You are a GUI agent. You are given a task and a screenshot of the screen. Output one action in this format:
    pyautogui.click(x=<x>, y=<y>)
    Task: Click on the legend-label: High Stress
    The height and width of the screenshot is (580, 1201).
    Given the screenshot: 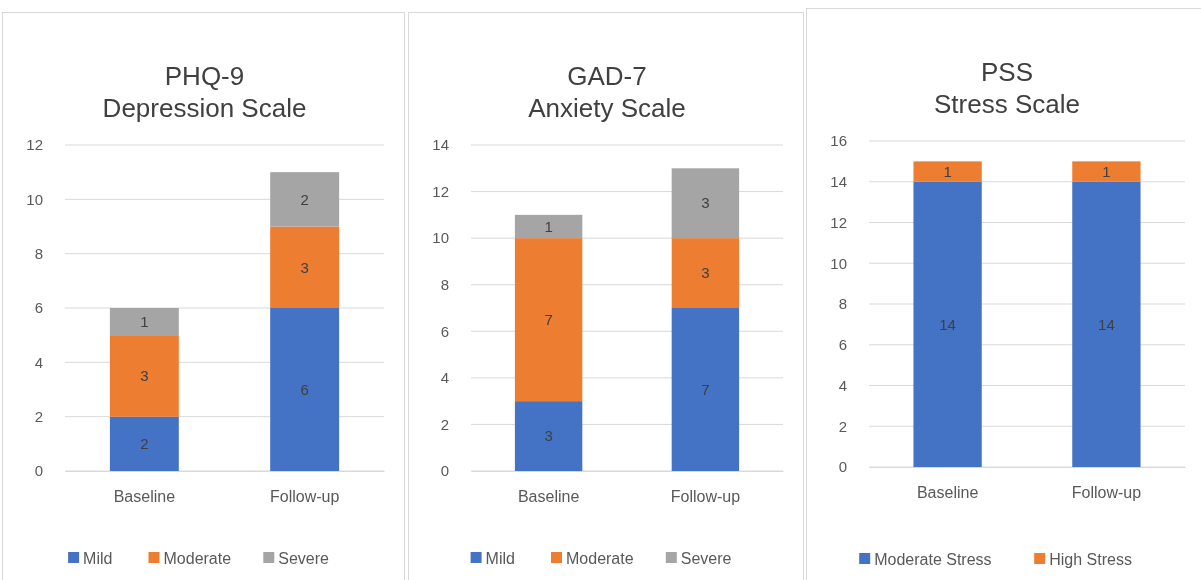 What is the action you would take?
    pyautogui.click(x=1090, y=559)
    